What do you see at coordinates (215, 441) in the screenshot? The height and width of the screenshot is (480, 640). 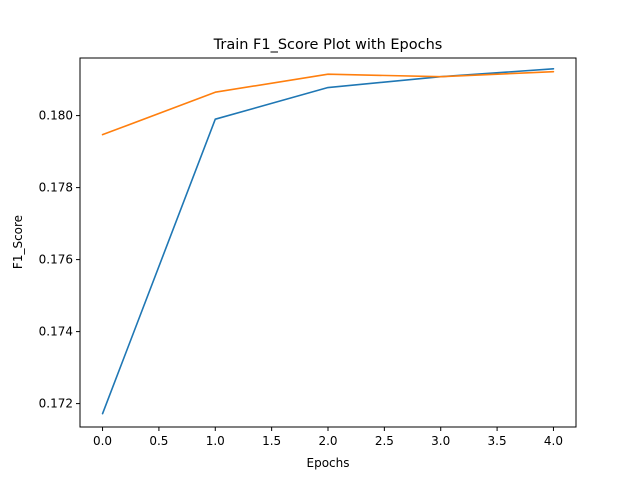 I see `x-tick-label: 1.0` at bounding box center [215, 441].